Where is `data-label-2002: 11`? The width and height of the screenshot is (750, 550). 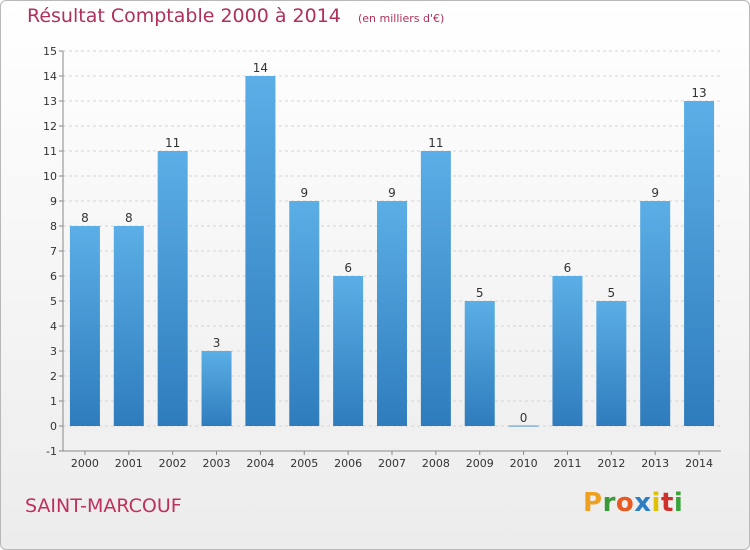 data-label-2002: 11 is located at coordinates (172, 143).